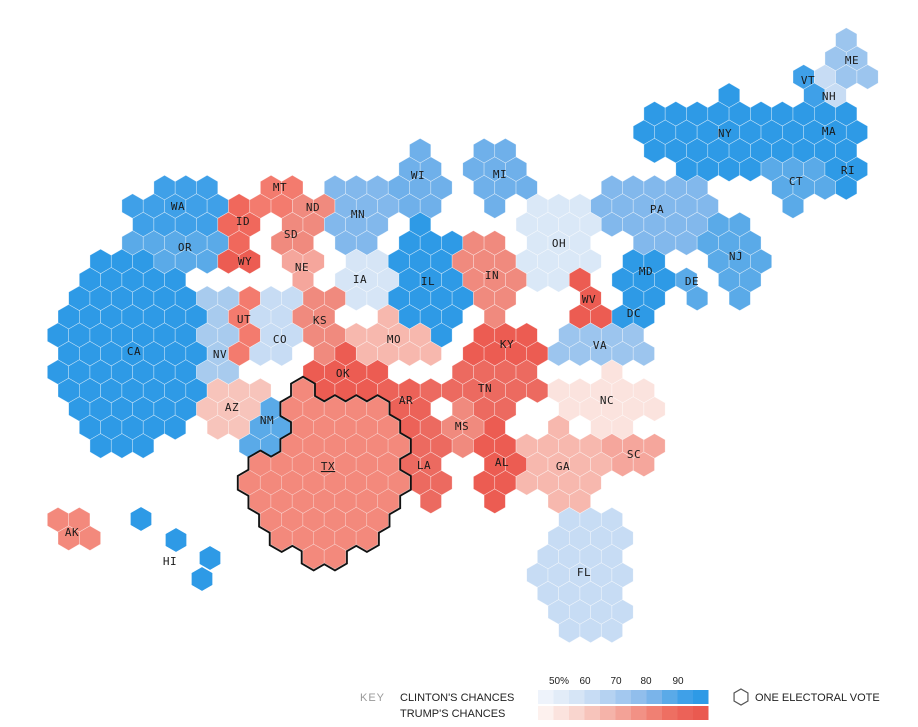 The width and height of the screenshot is (918, 727). Describe the element at coordinates (462, 426) in the screenshot. I see `state-label-ms: MS` at that location.